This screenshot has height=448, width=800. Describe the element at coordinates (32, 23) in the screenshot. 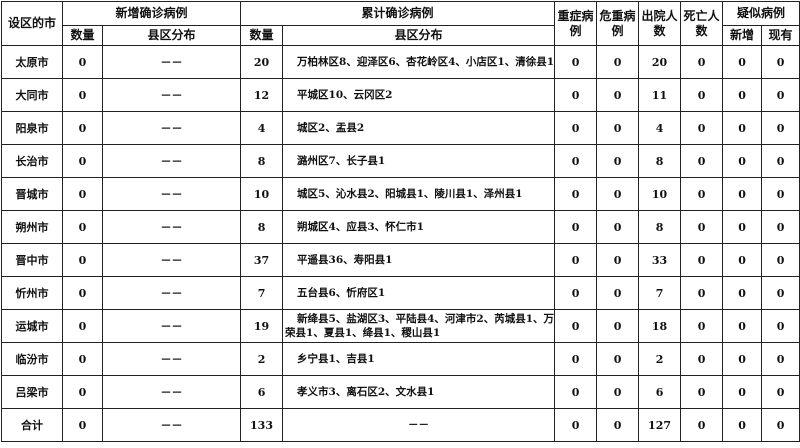

I see `header-city: 设区的市` at that location.